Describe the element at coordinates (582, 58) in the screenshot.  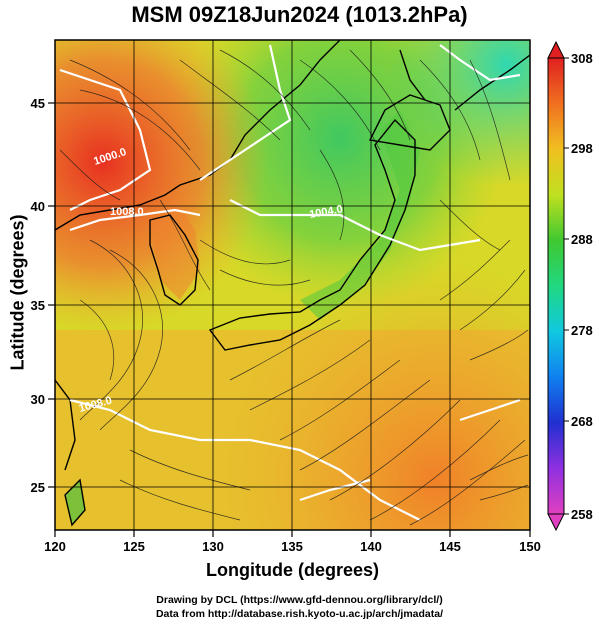
I see `colorbar-tick-label: 308` at that location.